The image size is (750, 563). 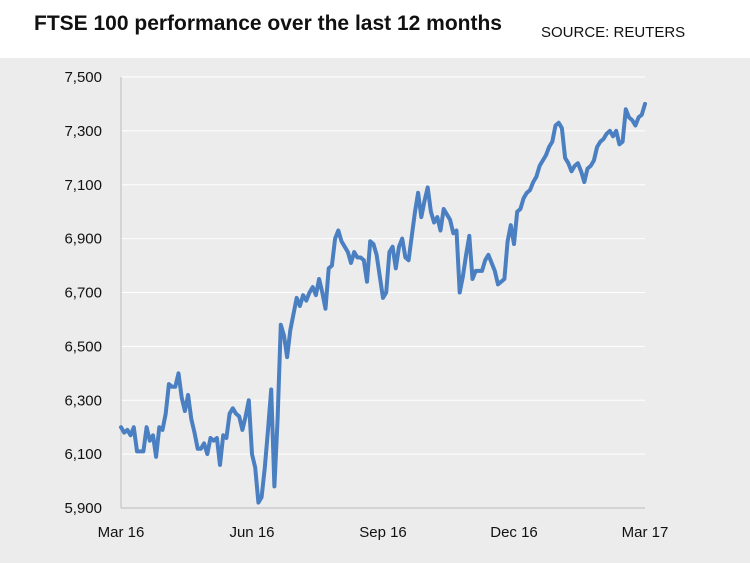 I want to click on x-tick-label: Jun 16, so click(x=251, y=532).